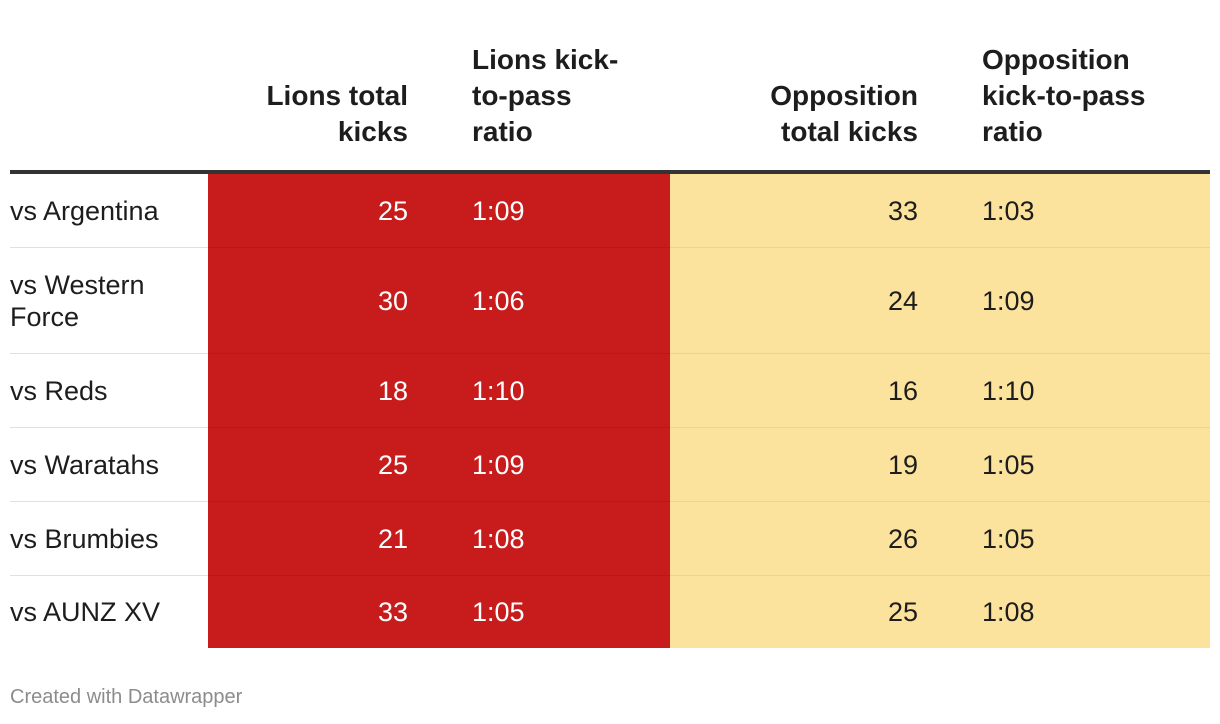 The image size is (1220, 724). What do you see at coordinates (610, 391) in the screenshot?
I see `table-row: vs Reds 18 1:10 16 1:10` at bounding box center [610, 391].